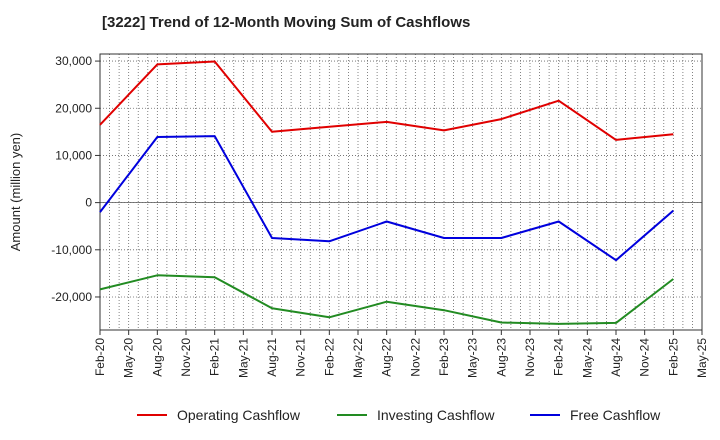 This screenshot has width=720, height=440. I want to click on x-tick-label: Feb-24, so click(559, 357).